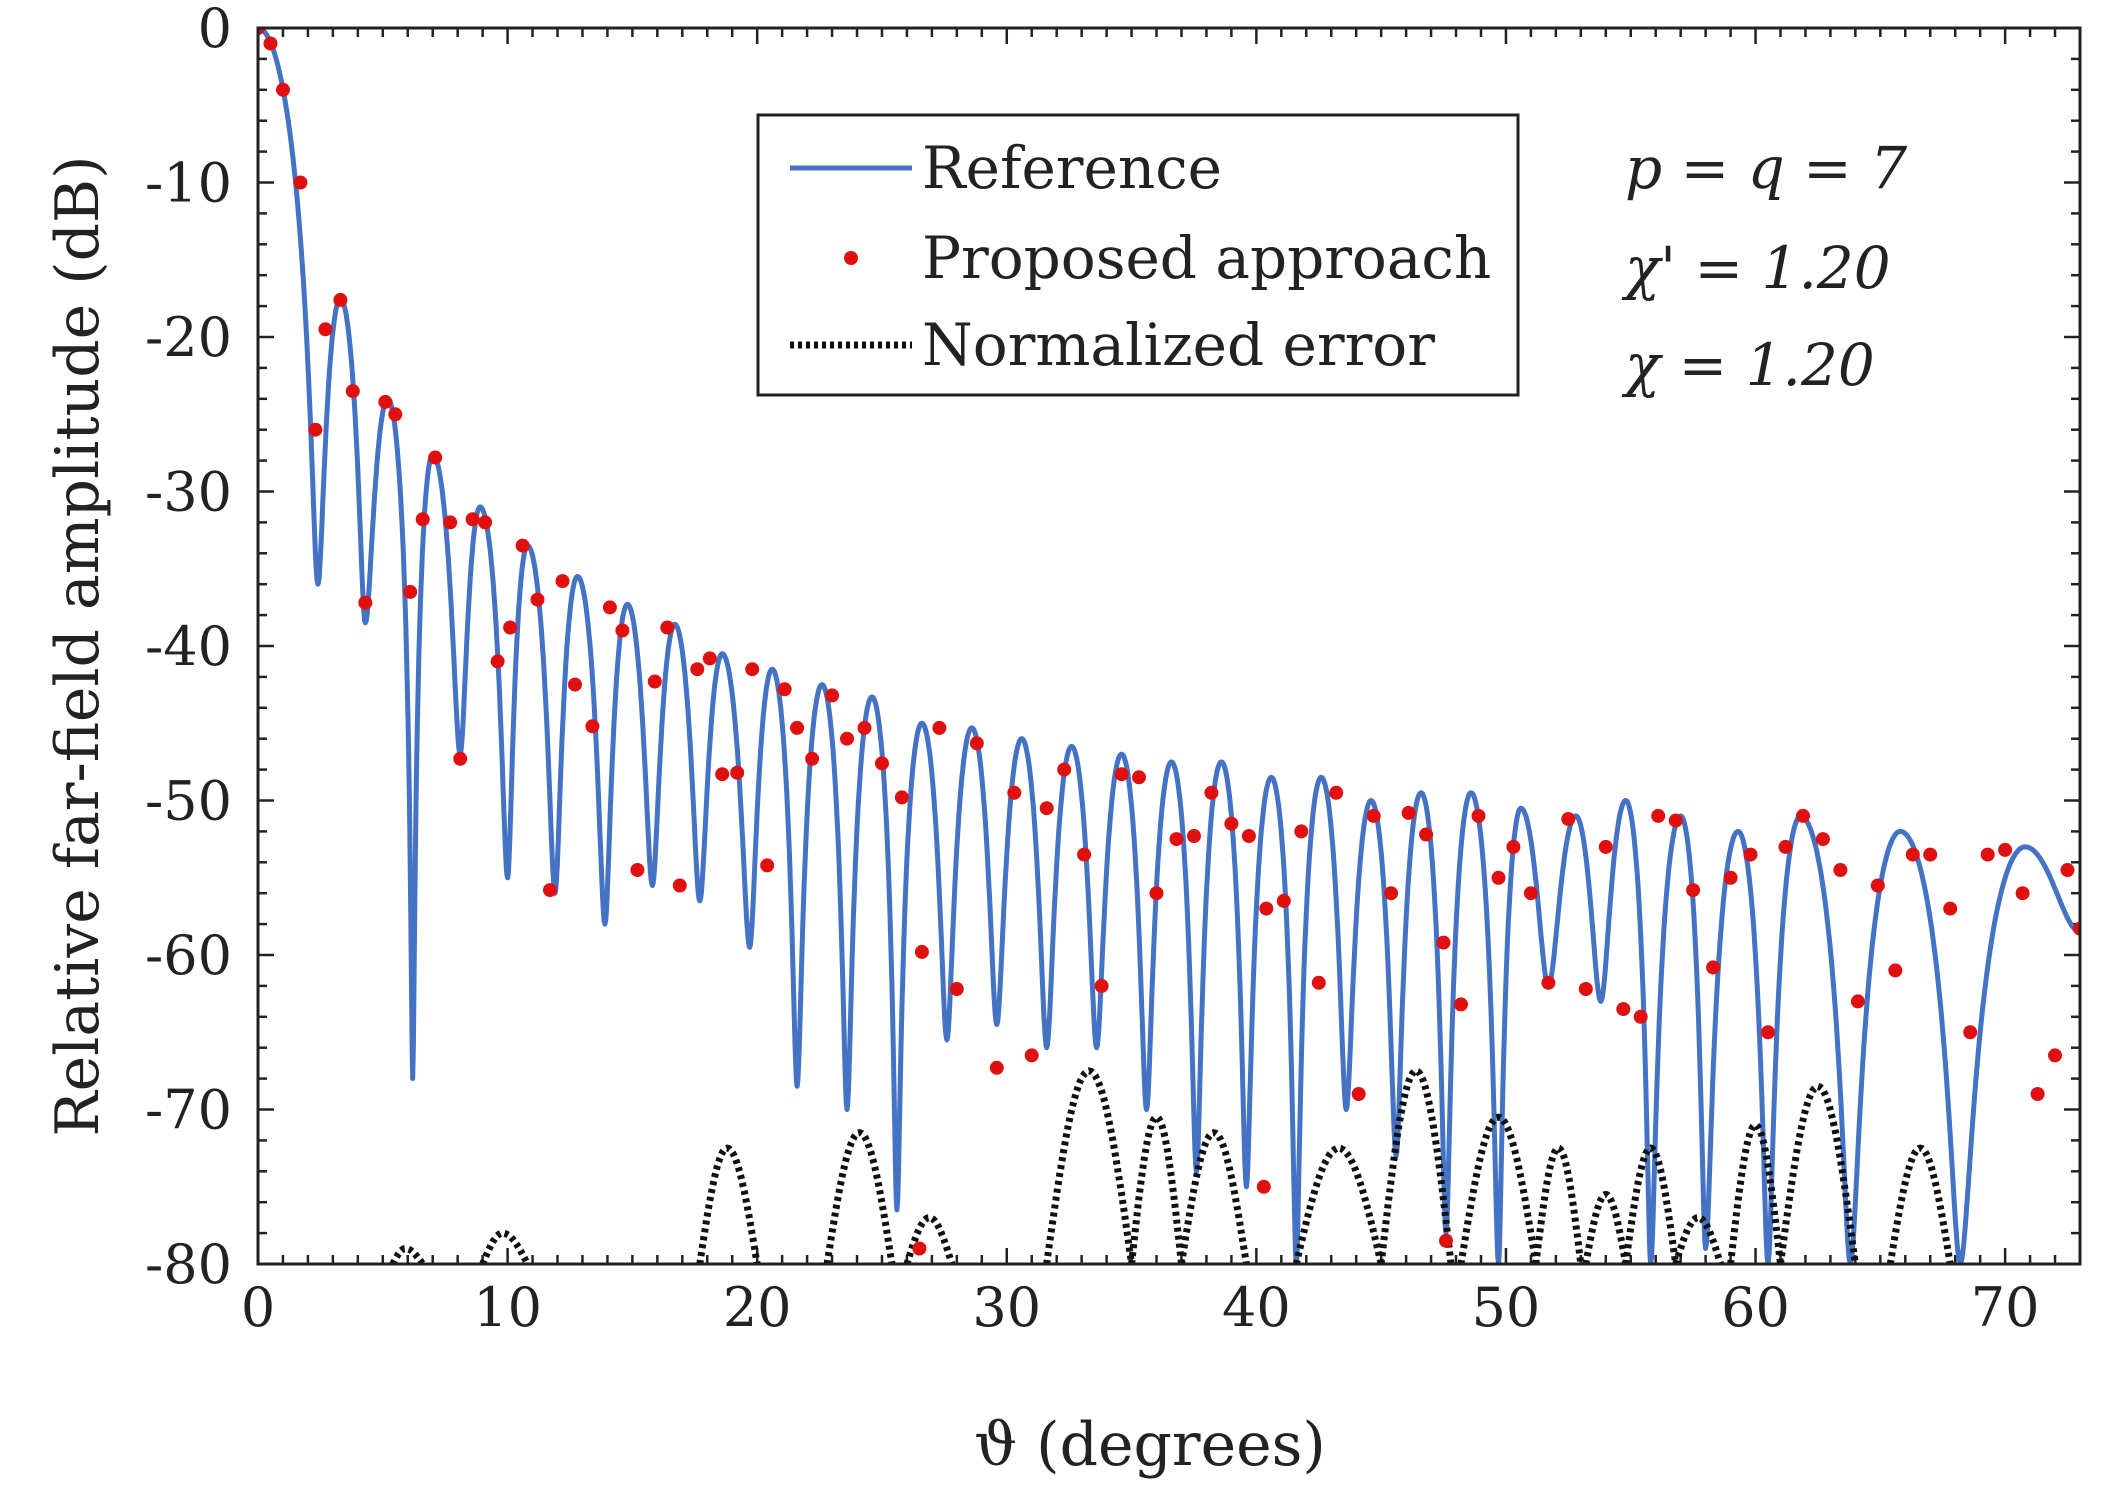 Image resolution: width=2110 pixels, height=1509 pixels. I want to click on x-tick-label: 0, so click(258, 1307).